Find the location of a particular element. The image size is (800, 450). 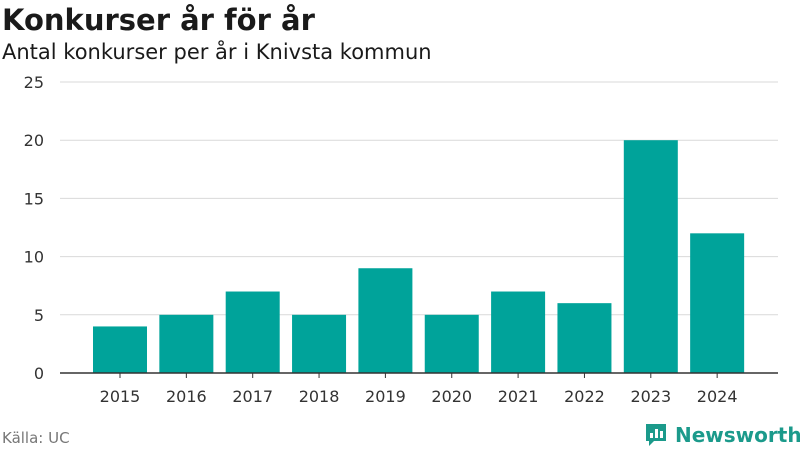

bar-2021 is located at coordinates (518, 332).